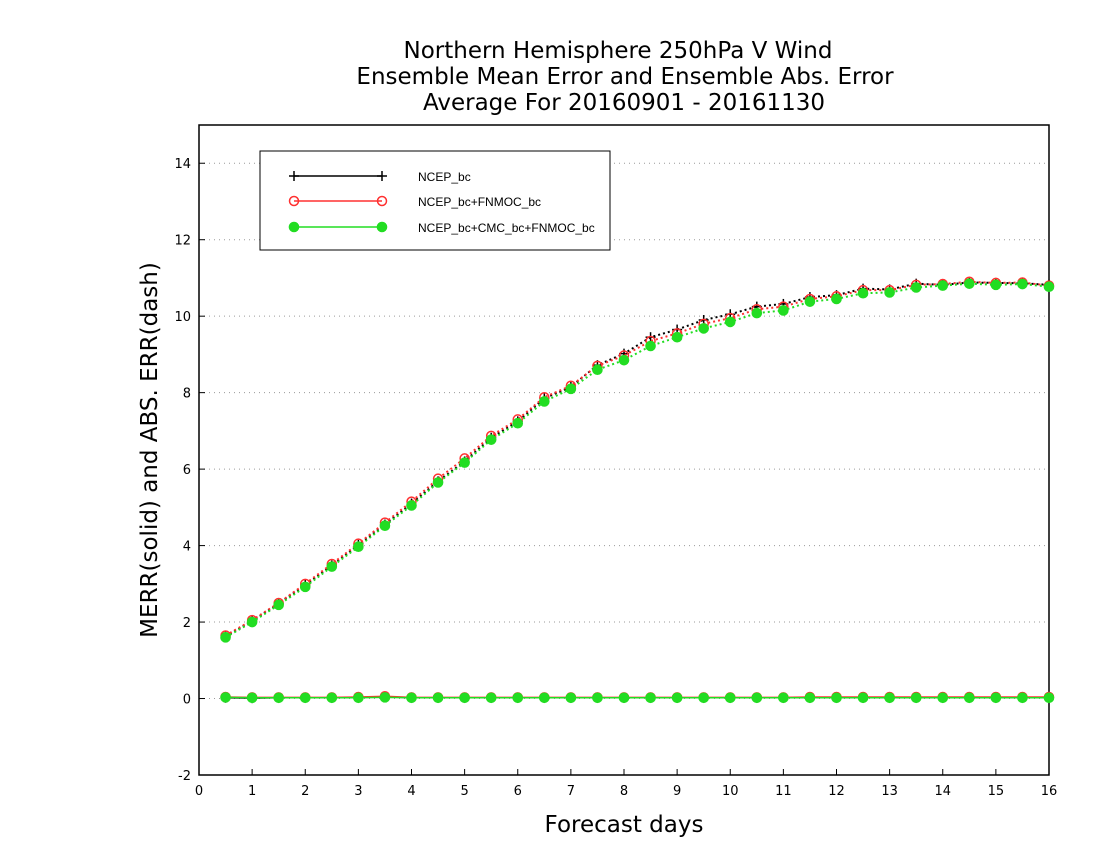 The width and height of the screenshot is (1100, 850). I want to click on x-tick-label: 3, so click(358, 791).